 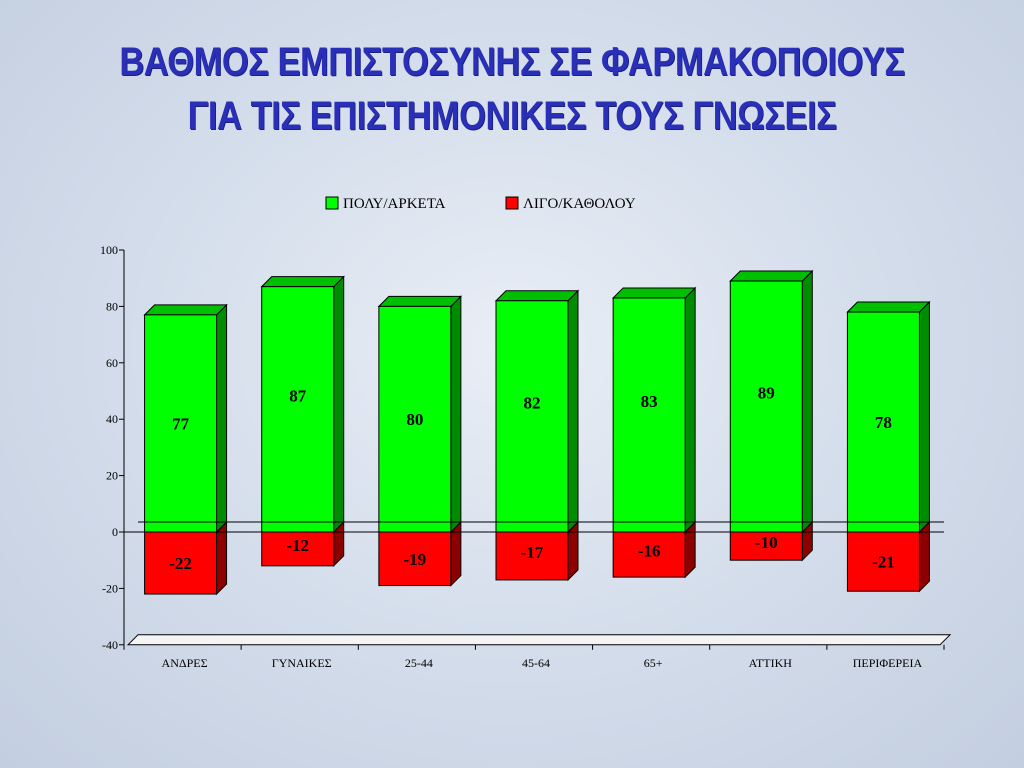 What do you see at coordinates (112, 306) in the screenshot?
I see `y-tick-label: 80` at bounding box center [112, 306].